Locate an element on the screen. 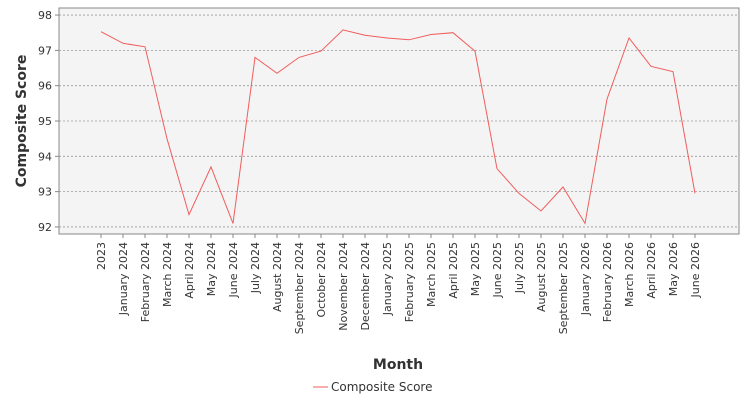 This screenshot has height=400, width=750. x-tick-label: January 2024 is located at coordinates (123, 279).